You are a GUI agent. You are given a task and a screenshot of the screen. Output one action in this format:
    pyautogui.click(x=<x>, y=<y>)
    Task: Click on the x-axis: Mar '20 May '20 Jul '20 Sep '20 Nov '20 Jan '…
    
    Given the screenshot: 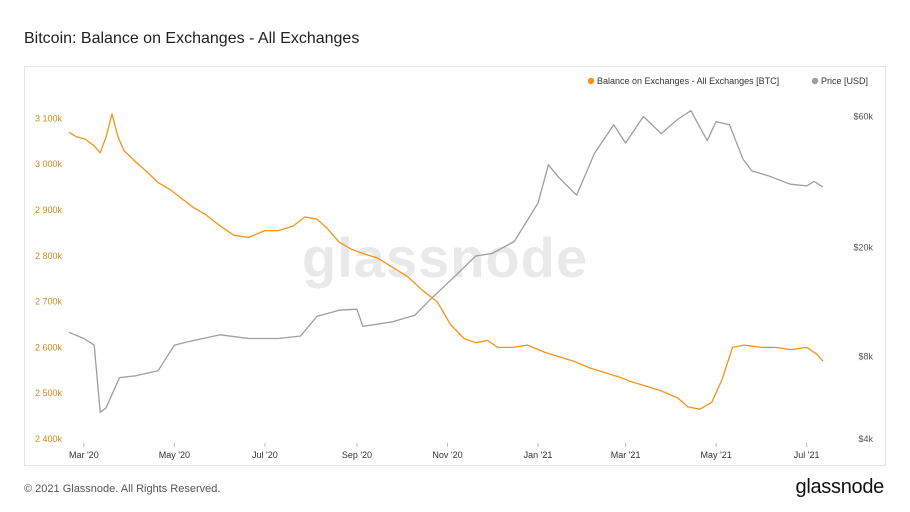 What is the action you would take?
    pyautogui.click(x=444, y=451)
    